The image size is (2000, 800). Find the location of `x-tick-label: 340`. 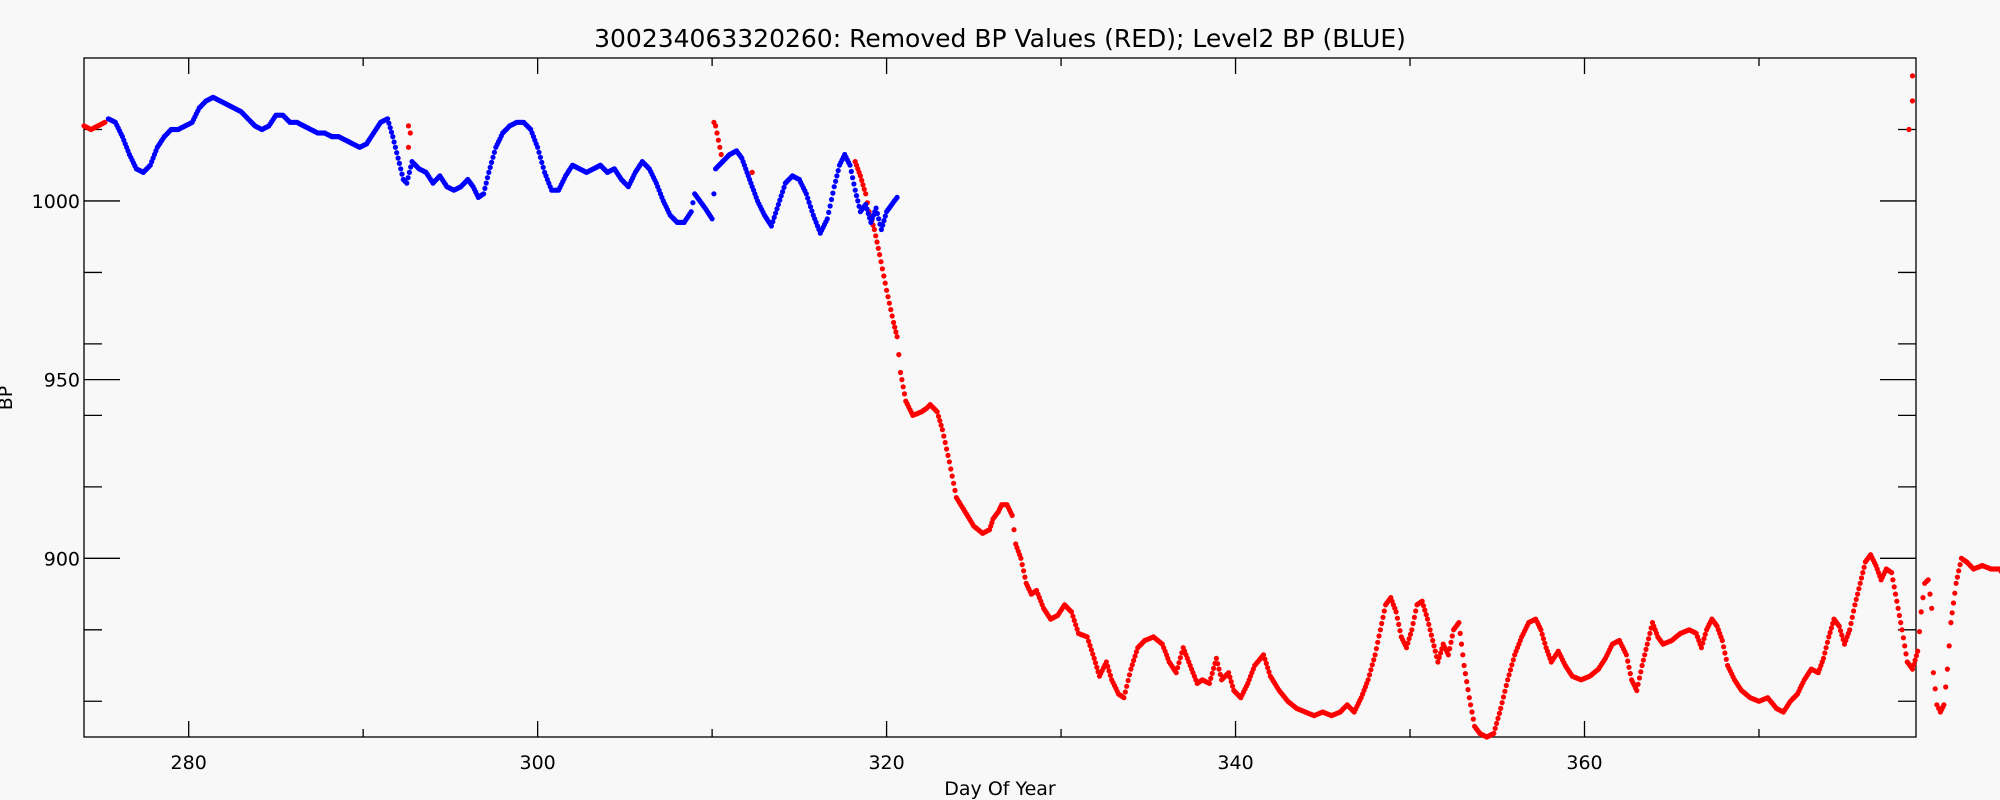

x-tick-label: 340 is located at coordinates (1235, 763).